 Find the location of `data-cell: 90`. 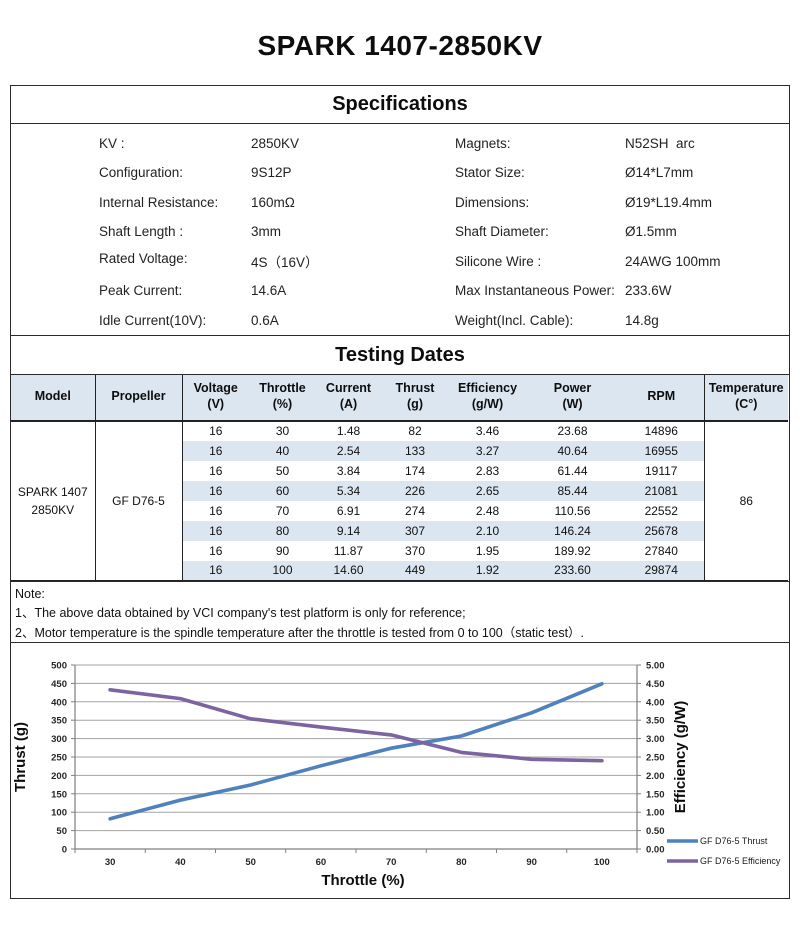

data-cell: 90 is located at coordinates (282, 550).